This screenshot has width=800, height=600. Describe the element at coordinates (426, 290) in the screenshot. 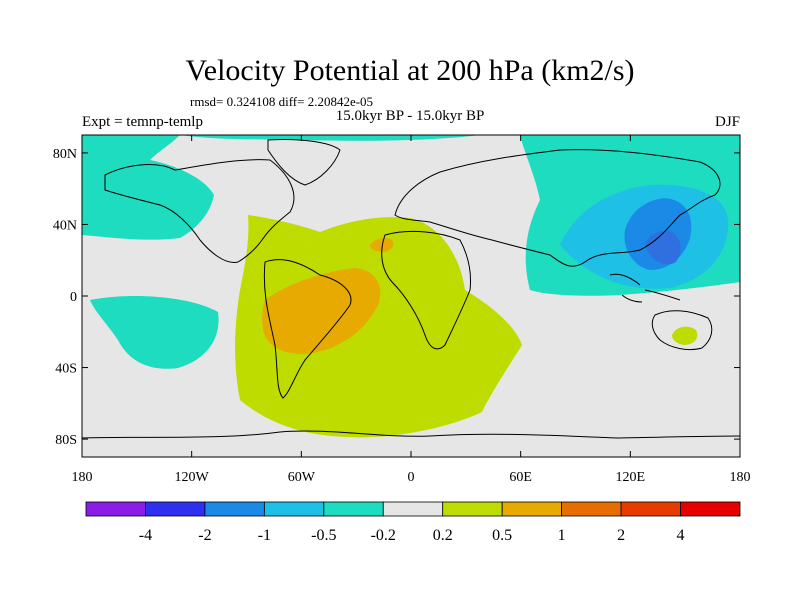

I see `coast-africa` at that location.